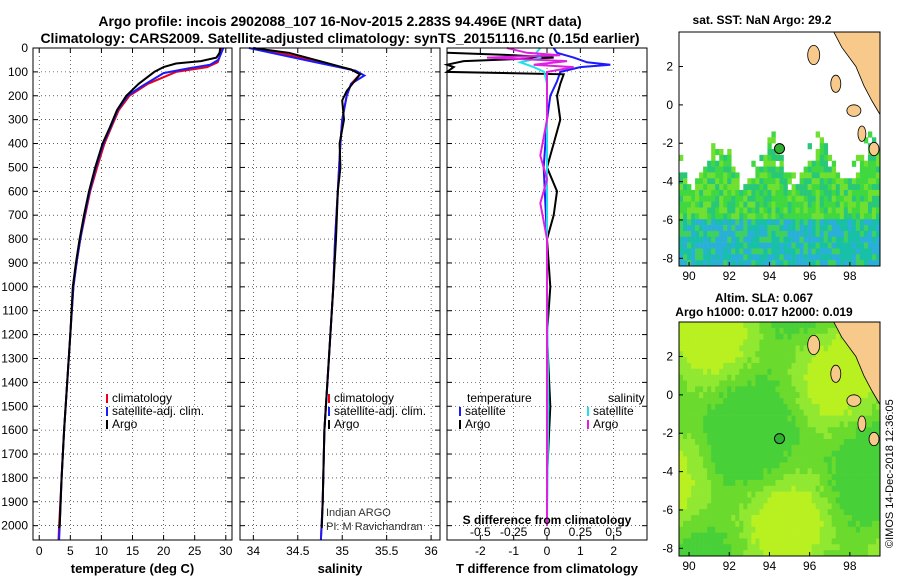  Describe the element at coordinates (14, 335) in the screenshot. I see `y-tick-label: 1200` at that location.